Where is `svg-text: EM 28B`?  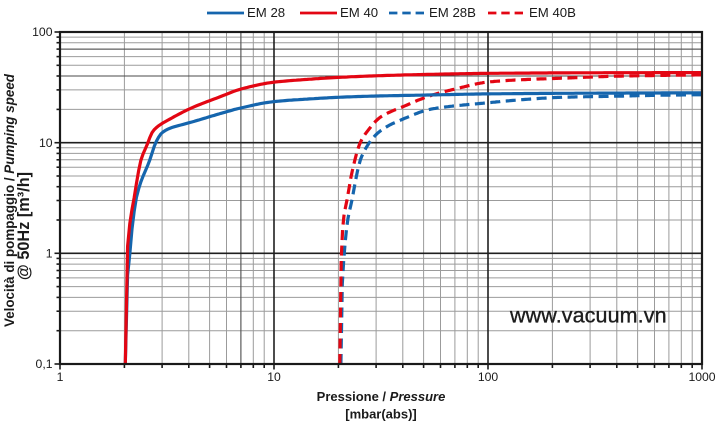 svg-text: EM 28B is located at coordinates (452, 12).